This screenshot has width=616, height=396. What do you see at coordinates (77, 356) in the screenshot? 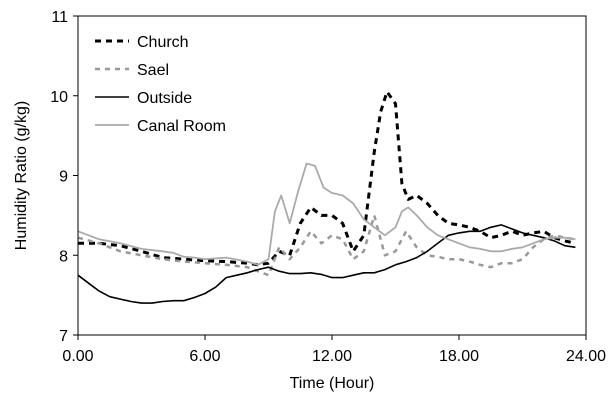
I see `x-tick-label: 0.00` at bounding box center [77, 356].